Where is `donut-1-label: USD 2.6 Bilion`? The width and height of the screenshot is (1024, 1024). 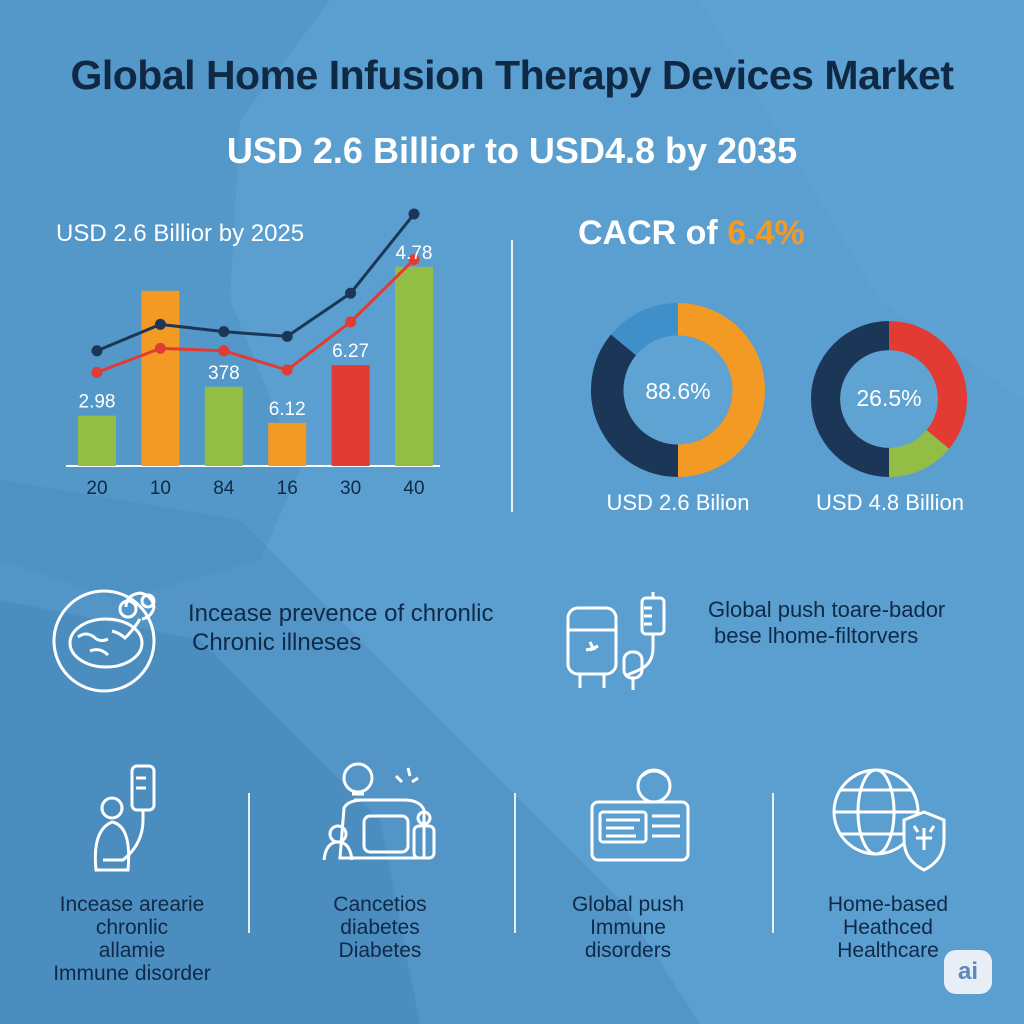 donut-1-label: USD 2.6 Bilion is located at coordinates (678, 502).